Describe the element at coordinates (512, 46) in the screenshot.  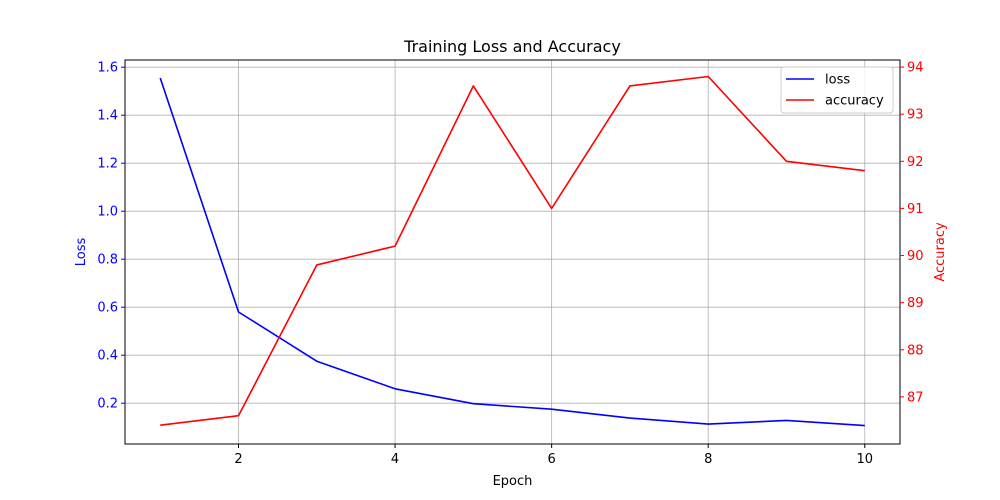
I see `chart-title: Training Loss and Accuracy` at that location.